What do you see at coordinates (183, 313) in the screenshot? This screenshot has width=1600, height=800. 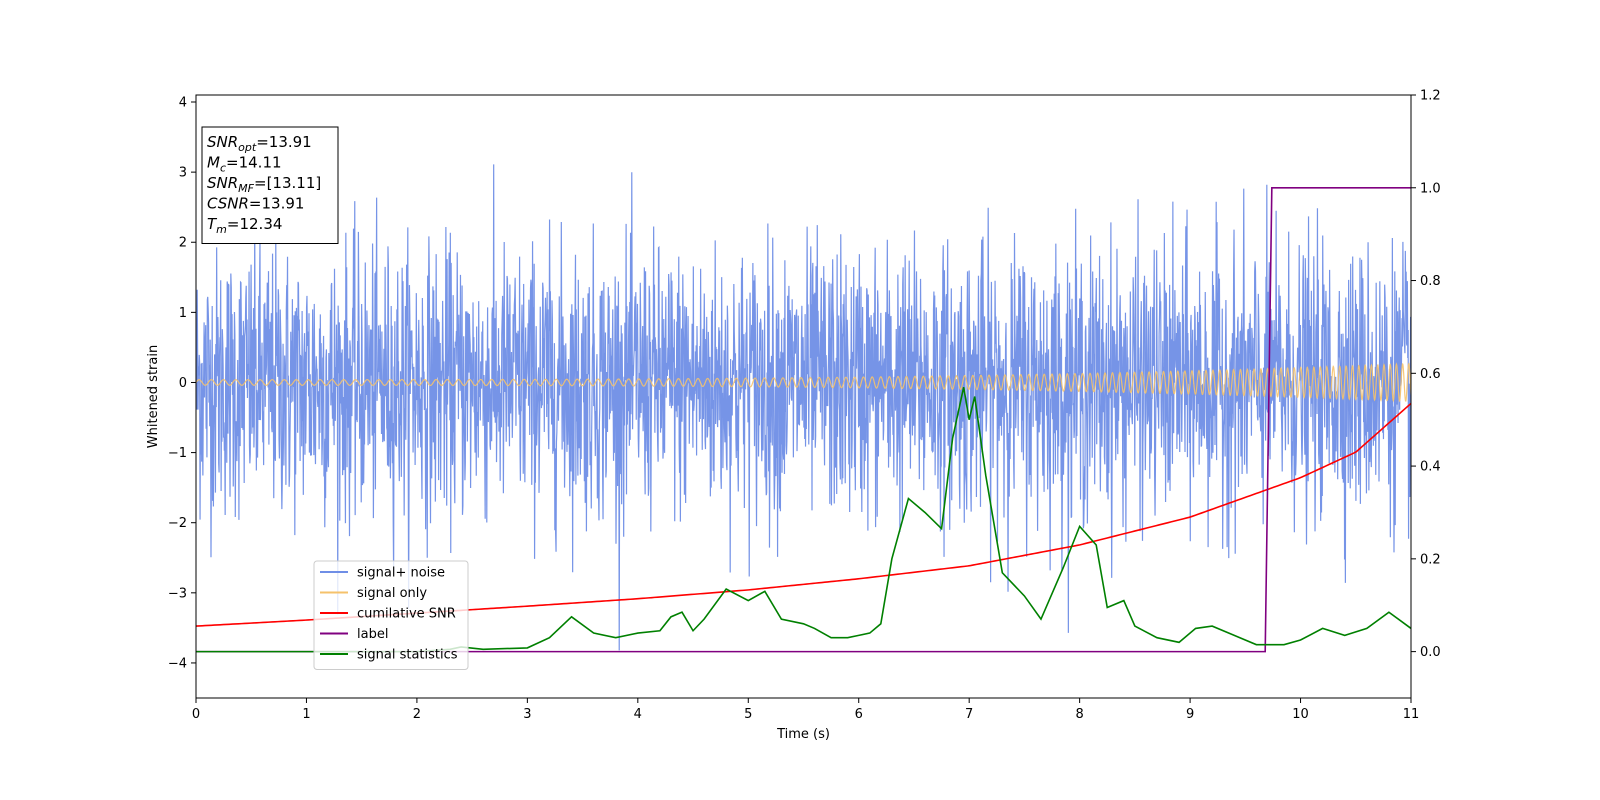 I see `y-tick-label: 1` at bounding box center [183, 313].